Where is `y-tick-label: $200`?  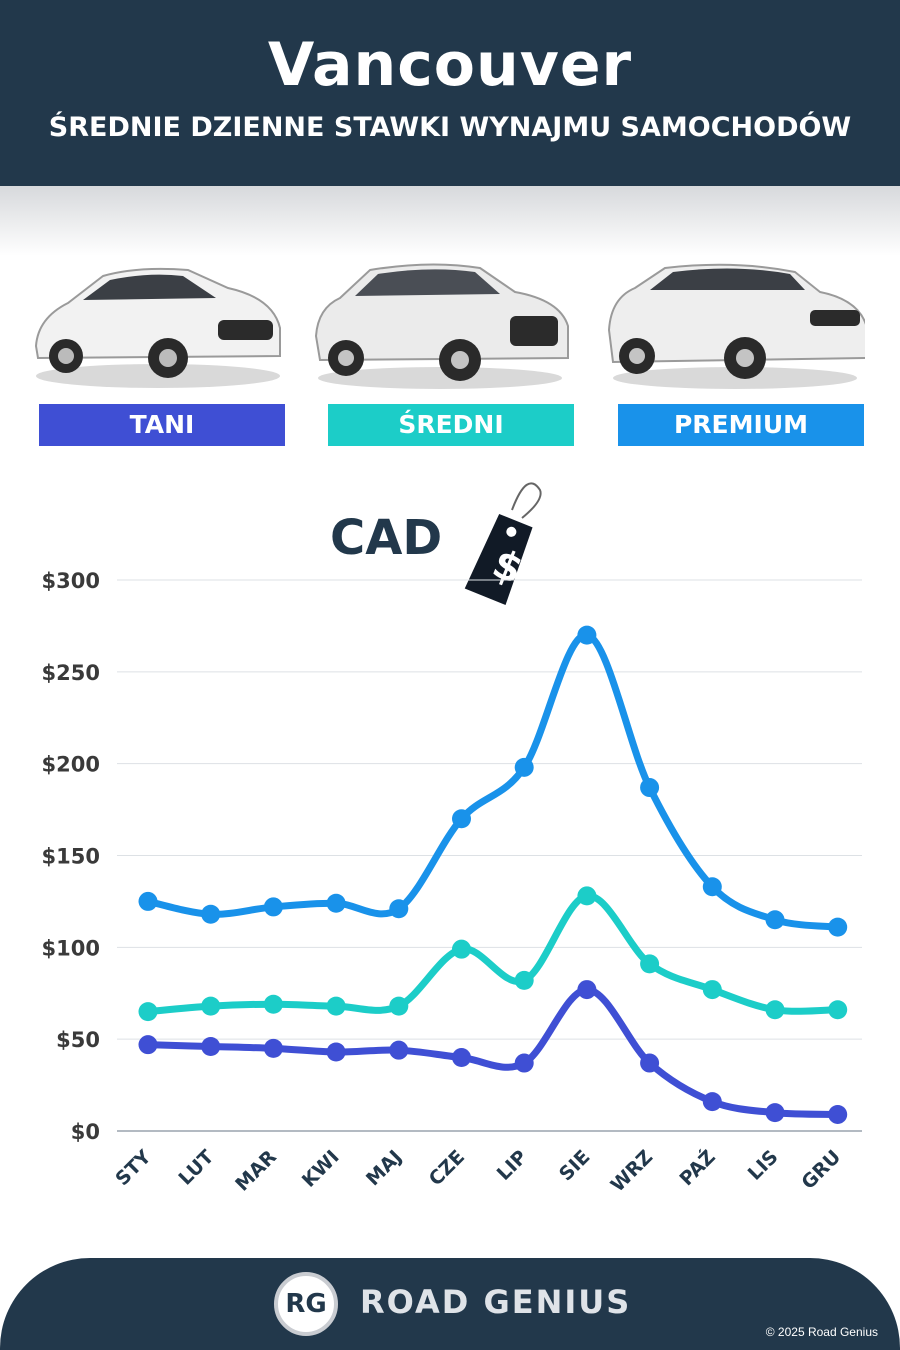
y-tick-label: $200 is located at coordinates (71, 765).